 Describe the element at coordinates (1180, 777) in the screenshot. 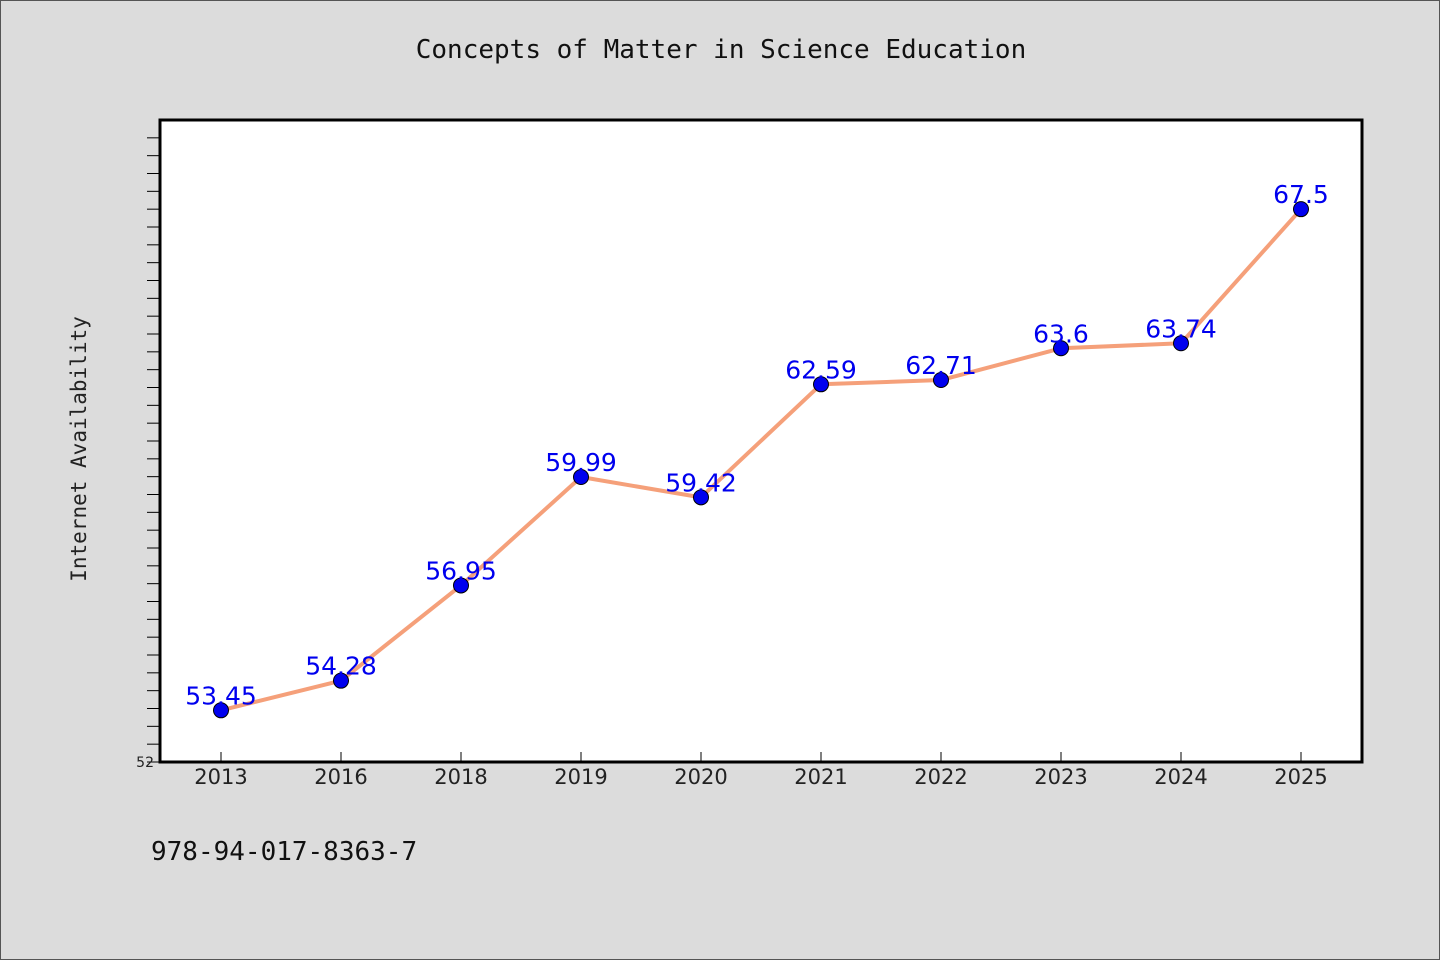

I see `x-tick-label: 2024` at that location.